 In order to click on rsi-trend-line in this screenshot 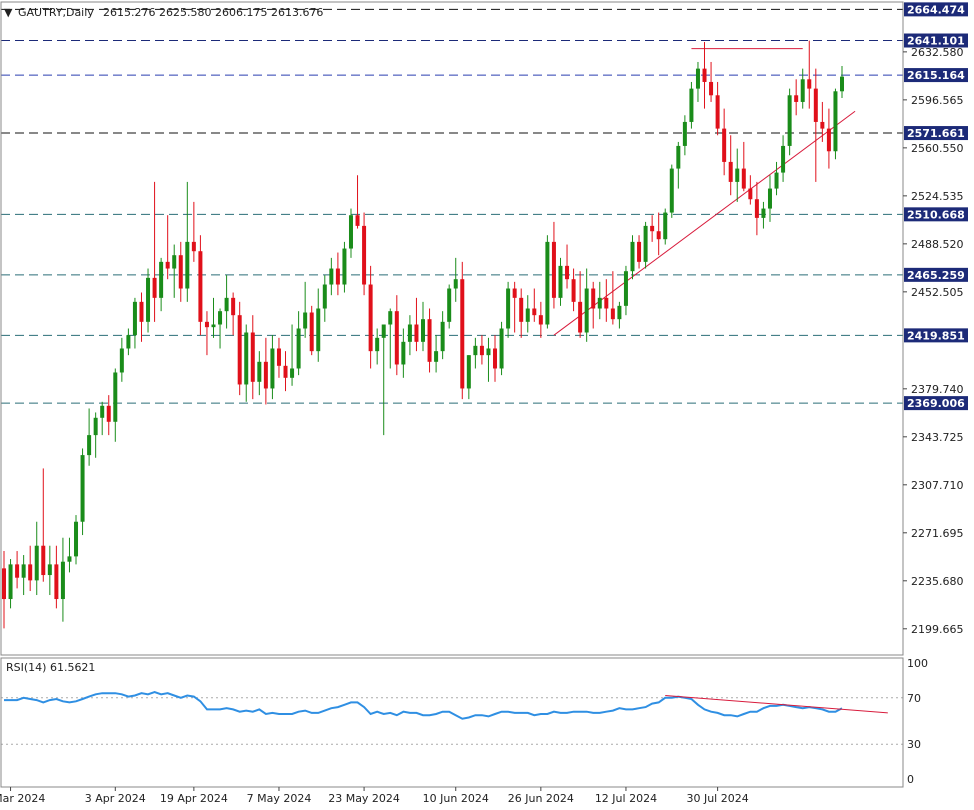, I will do `click(776, 704)`.